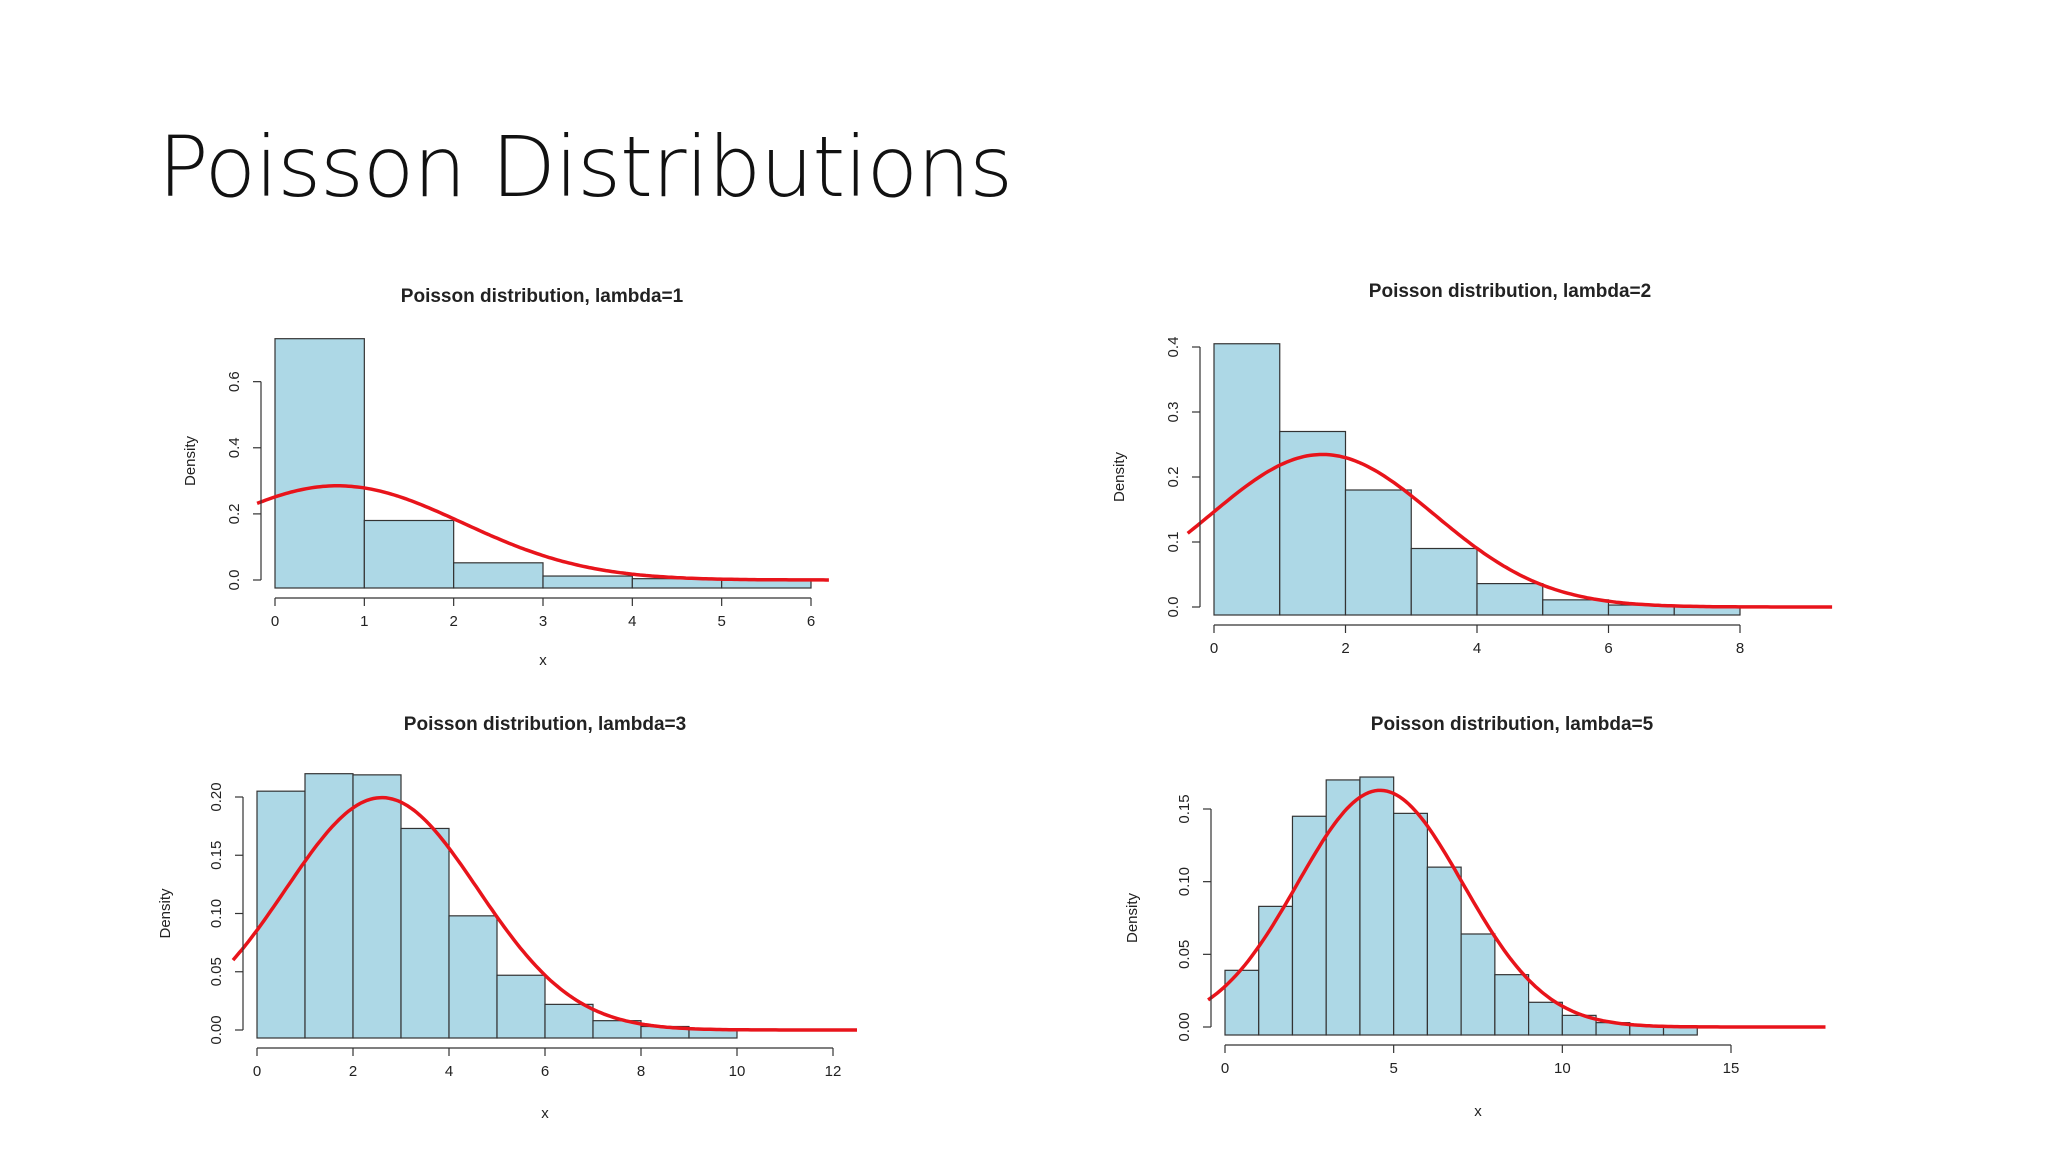  Describe the element at coordinates (1173, 412) in the screenshot. I see `y-tick-label: 0.3` at that location.